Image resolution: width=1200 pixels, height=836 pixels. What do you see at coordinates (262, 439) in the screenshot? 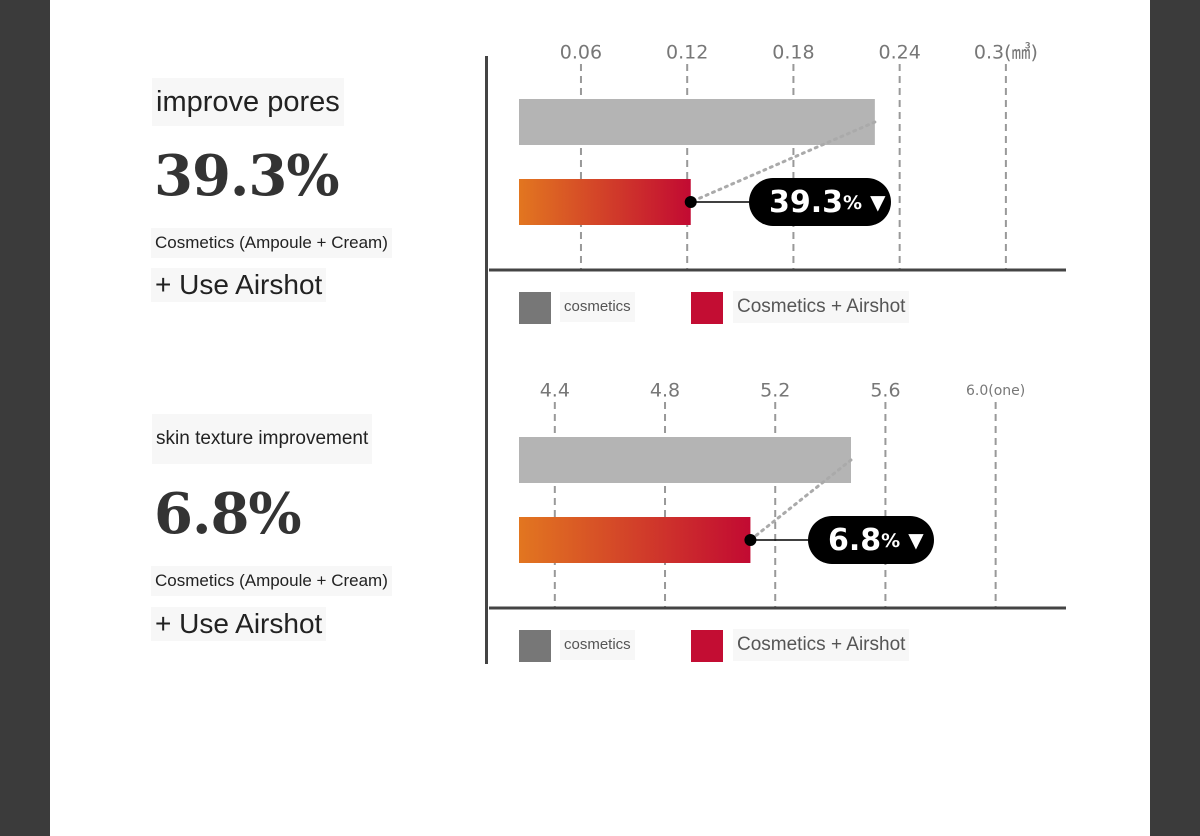
I see `metric-title-texture: skin texture improvement` at bounding box center [262, 439].